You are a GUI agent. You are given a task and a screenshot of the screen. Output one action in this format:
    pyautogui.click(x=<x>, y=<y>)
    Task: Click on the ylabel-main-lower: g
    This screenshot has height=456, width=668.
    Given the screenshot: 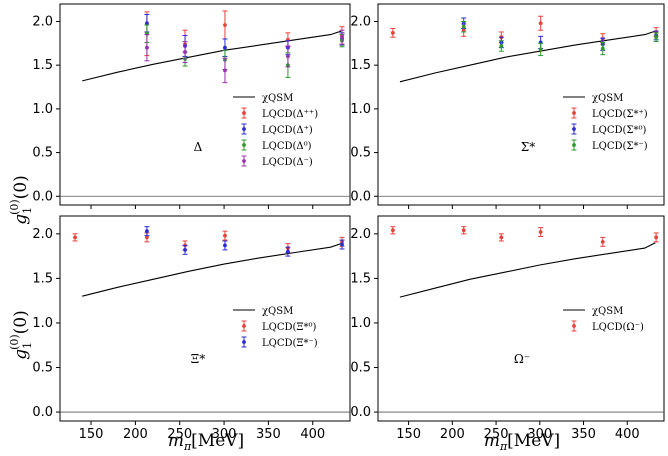 What is the action you would take?
    pyautogui.click(x=21, y=354)
    